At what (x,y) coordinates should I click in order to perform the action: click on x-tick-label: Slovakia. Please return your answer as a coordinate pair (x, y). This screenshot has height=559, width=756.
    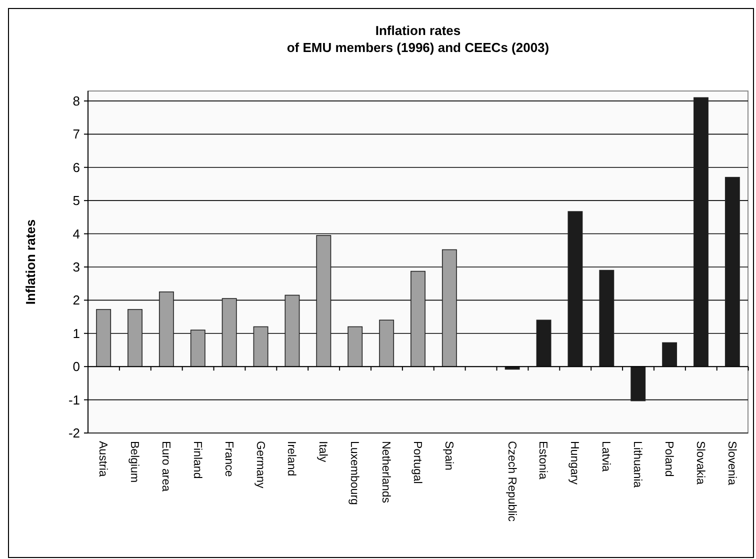
    Looking at the image, I should click on (700, 463).